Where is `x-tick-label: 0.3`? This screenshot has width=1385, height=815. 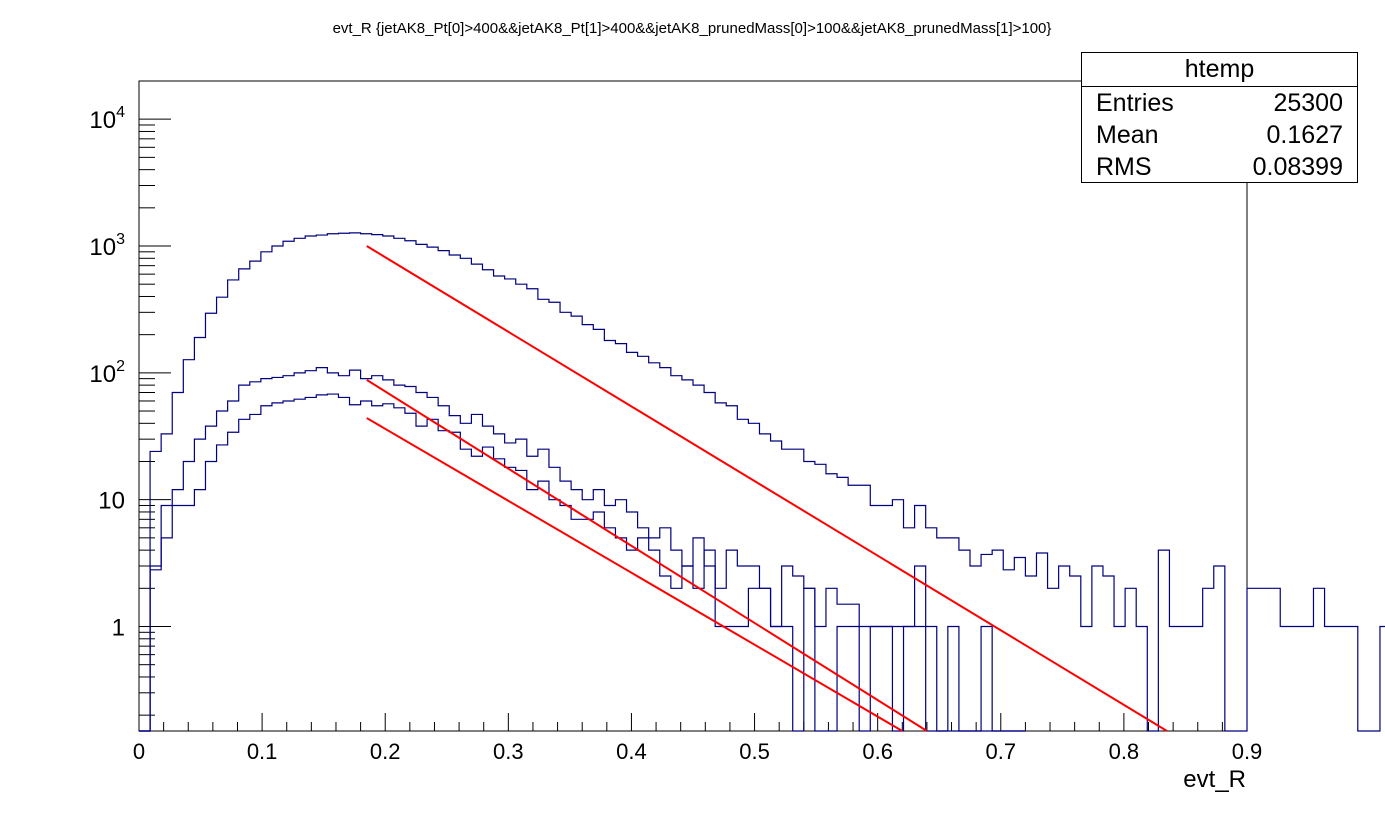 x-tick-label: 0.3 is located at coordinates (508, 751).